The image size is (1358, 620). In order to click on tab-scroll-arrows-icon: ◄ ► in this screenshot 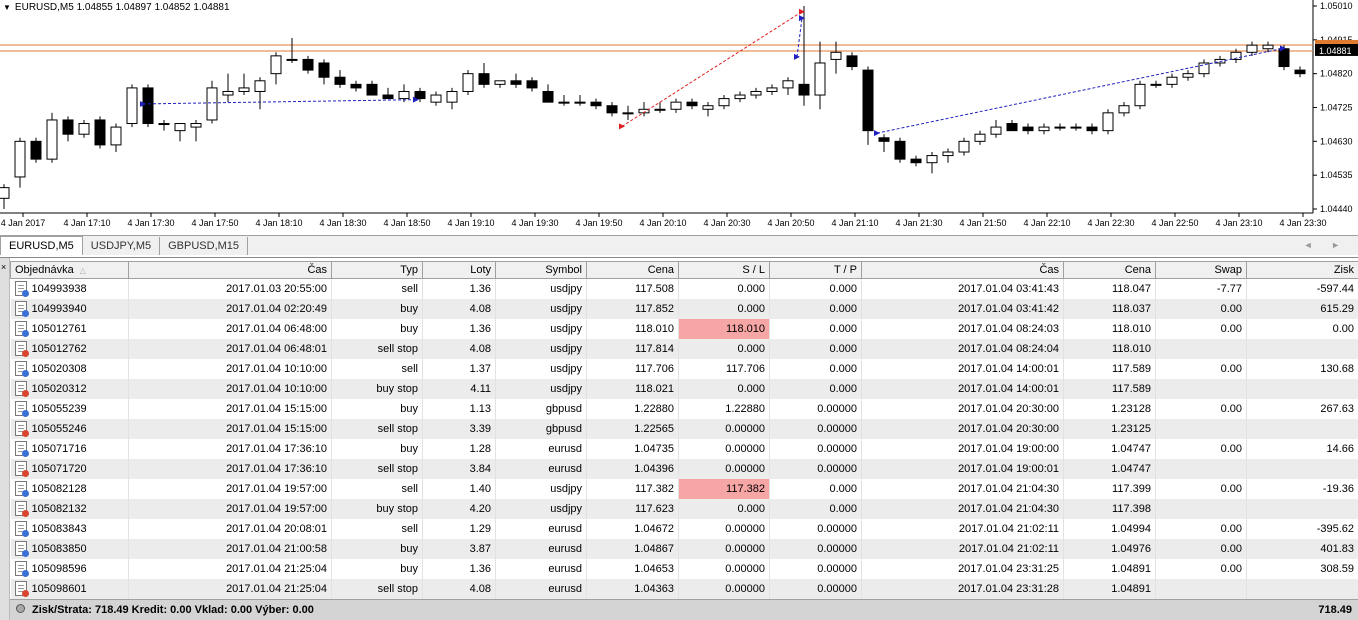, I will do `click(1326, 245)`.